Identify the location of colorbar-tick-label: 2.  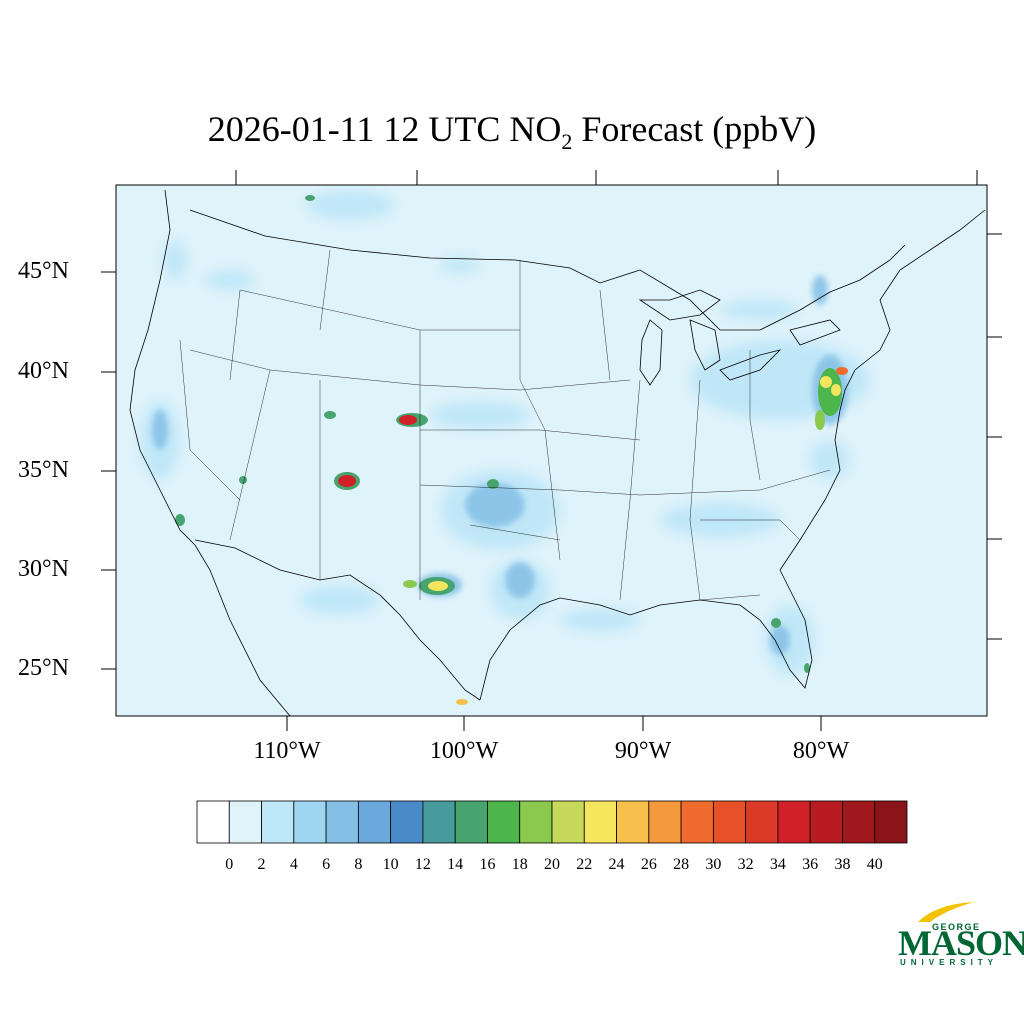
(261, 864).